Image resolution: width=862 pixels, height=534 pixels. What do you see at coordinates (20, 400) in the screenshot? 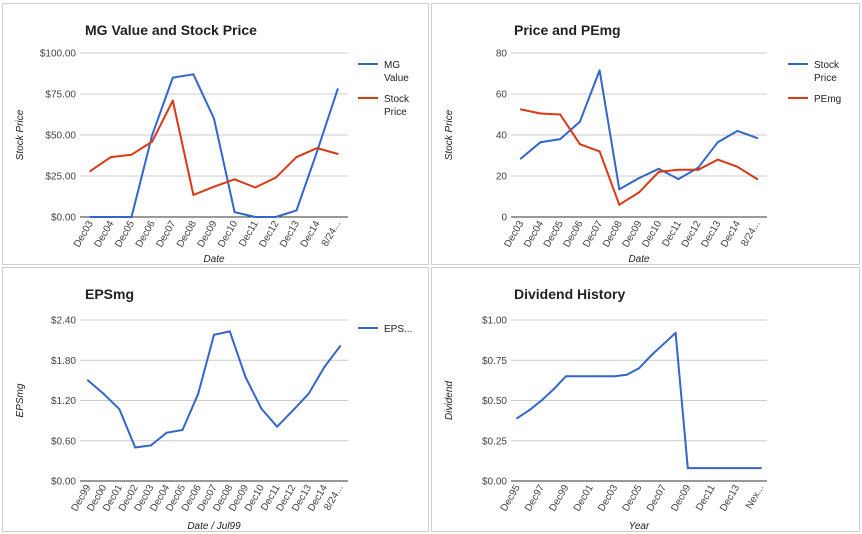
I see `y-axis-label: EPSmg` at bounding box center [20, 400].